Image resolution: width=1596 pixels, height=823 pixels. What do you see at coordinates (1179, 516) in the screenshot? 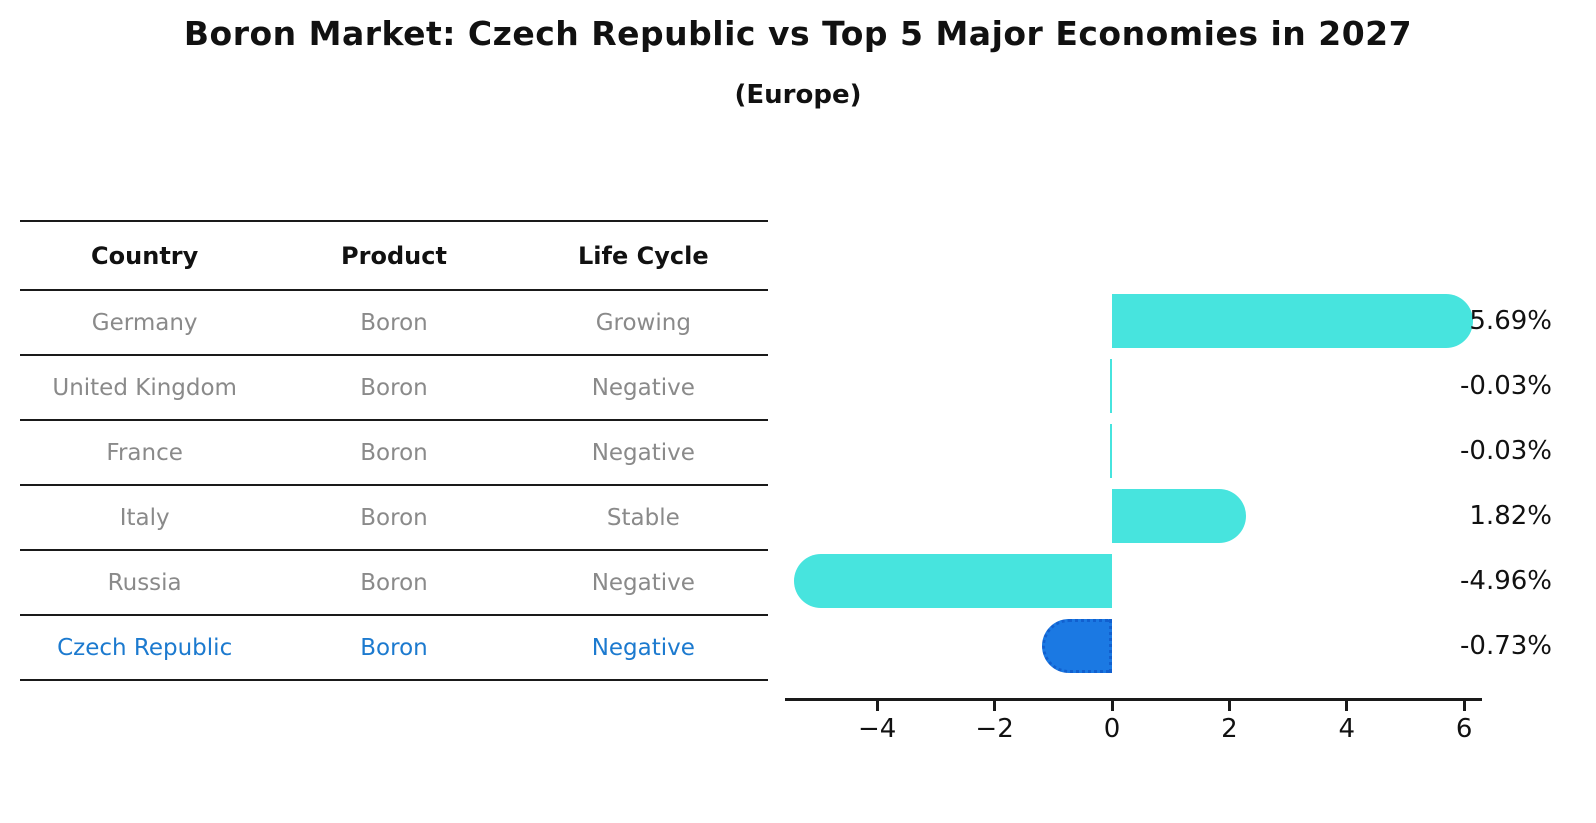
I see `bar-italy` at bounding box center [1179, 516].